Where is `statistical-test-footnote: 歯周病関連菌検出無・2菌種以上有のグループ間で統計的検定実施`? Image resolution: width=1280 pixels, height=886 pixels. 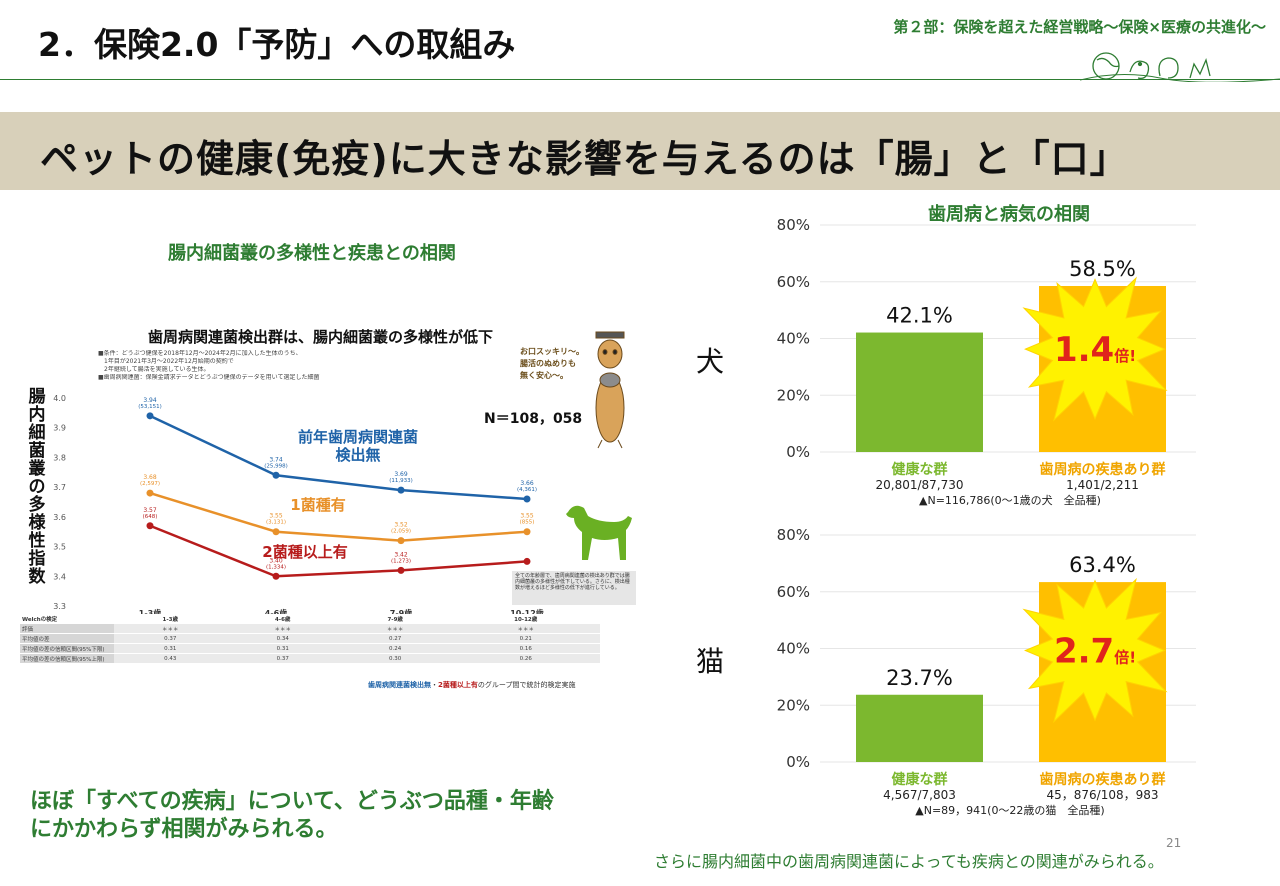
statistical-test-footnote: 歯周病関連菌検出無・2菌種以上有のグループ間で統計的検定実施 is located at coordinates (471, 685).